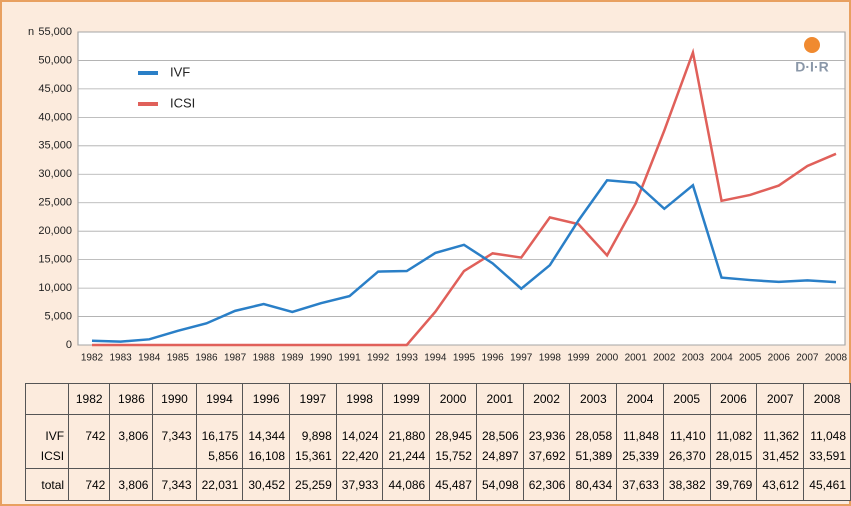  Describe the element at coordinates (266, 484) in the screenshot. I see `table-cell: 30,452` at that location.